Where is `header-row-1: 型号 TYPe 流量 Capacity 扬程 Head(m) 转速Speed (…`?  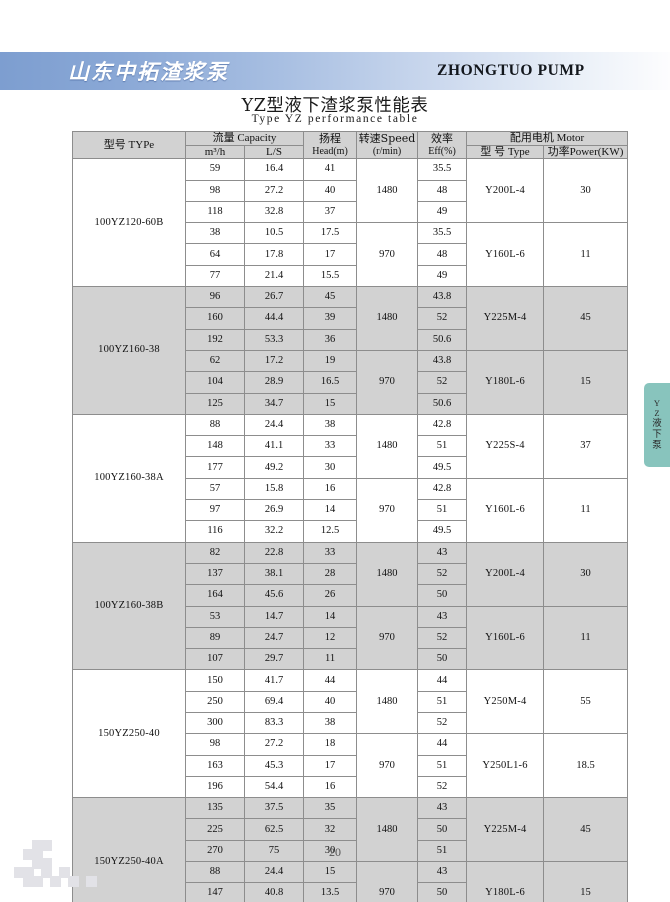
header-row-1: 型号 TYPe 流量 Capacity 扬程 Head(m) 转速Speed (… is located at coordinates (350, 145).